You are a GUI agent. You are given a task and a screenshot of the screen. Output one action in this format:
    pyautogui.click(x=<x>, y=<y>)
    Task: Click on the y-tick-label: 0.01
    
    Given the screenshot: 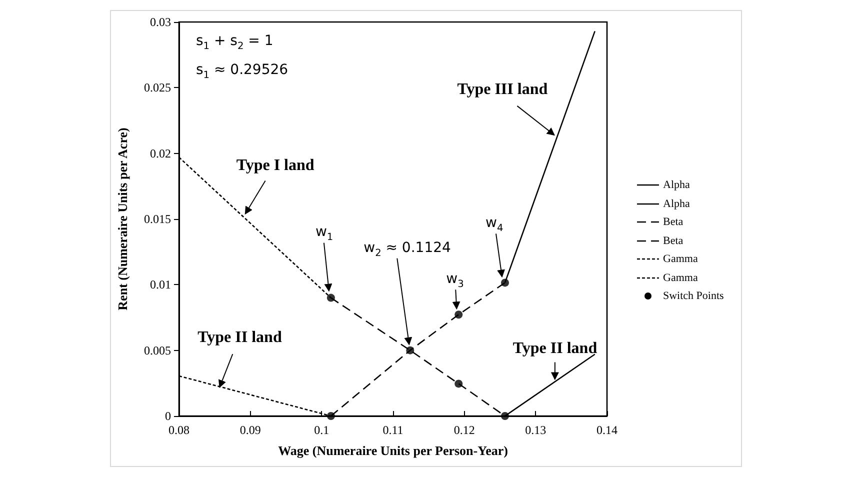 What is the action you would take?
    pyautogui.click(x=160, y=285)
    